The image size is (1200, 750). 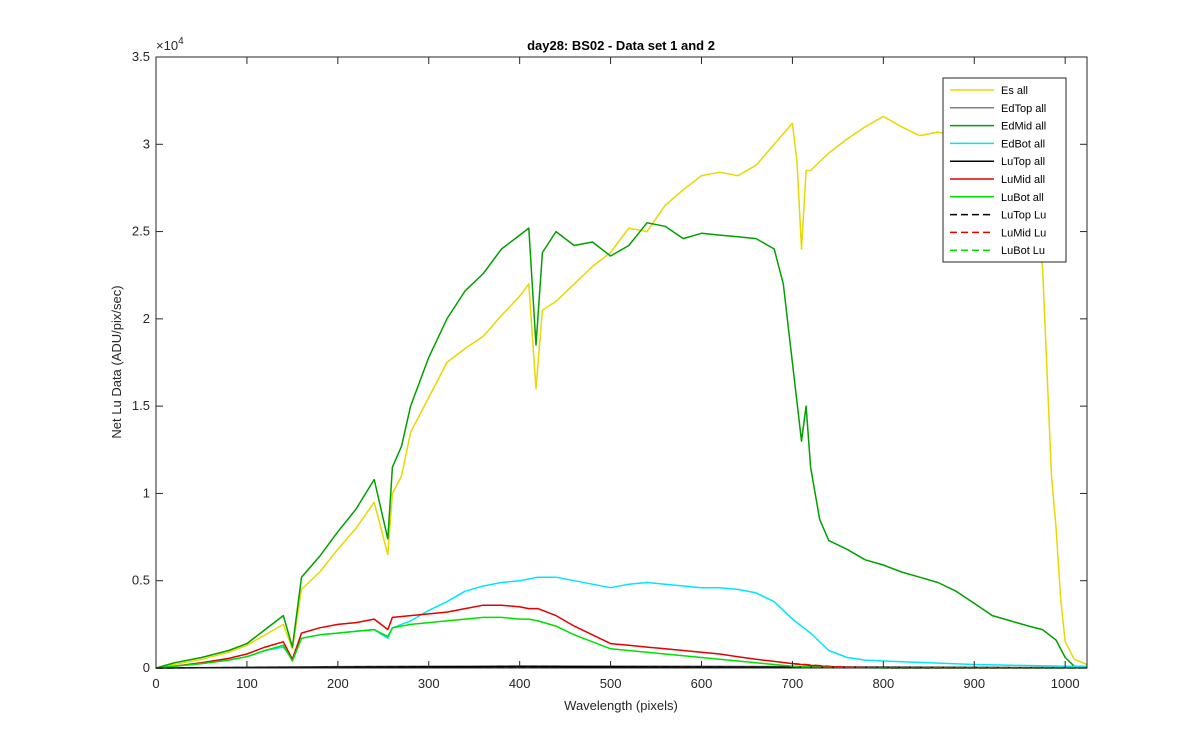 I want to click on legend-label: LuBot Lu, so click(x=1023, y=251).